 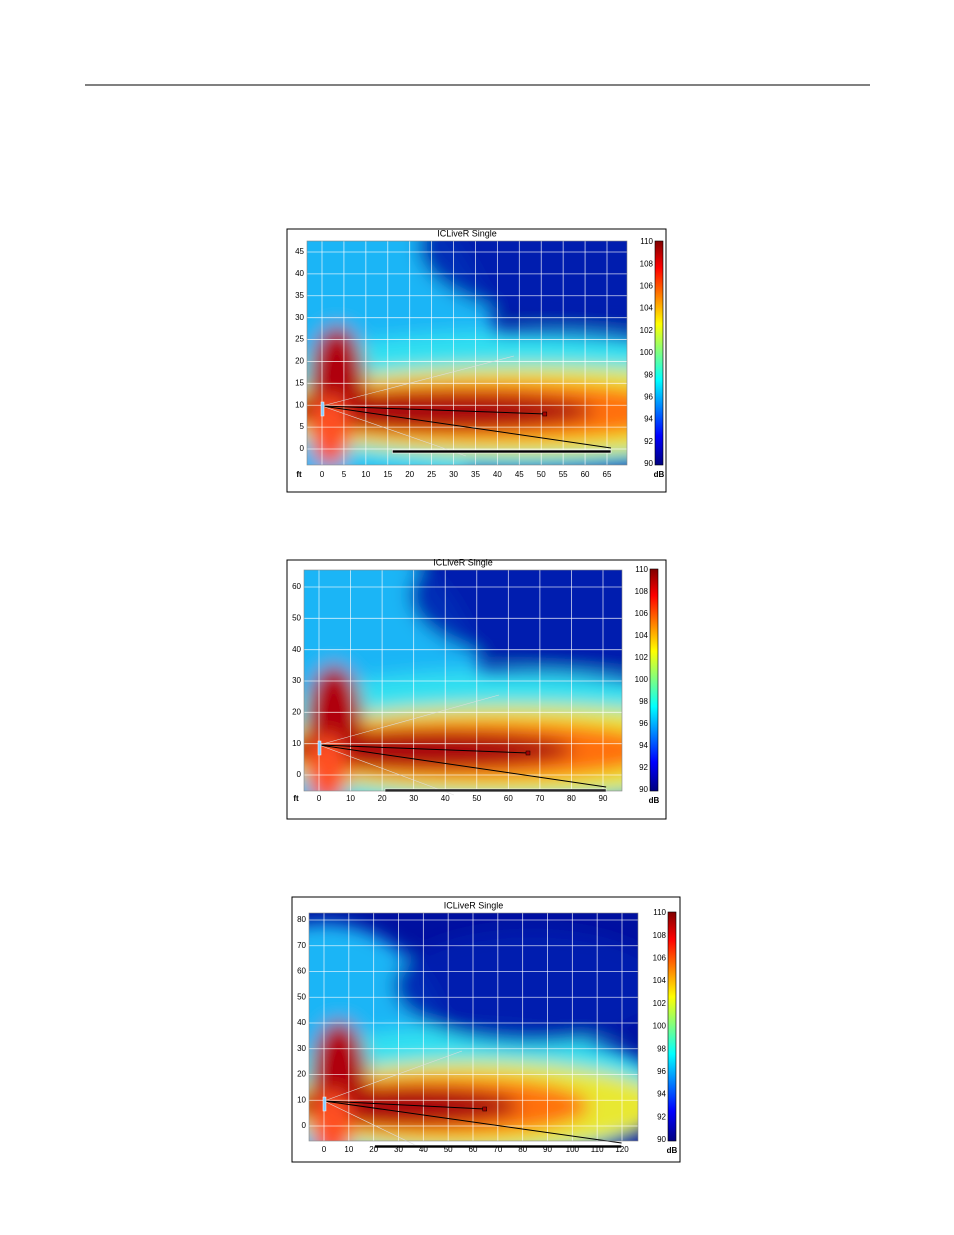 I want to click on x-tick-label: 100, so click(x=573, y=1149).